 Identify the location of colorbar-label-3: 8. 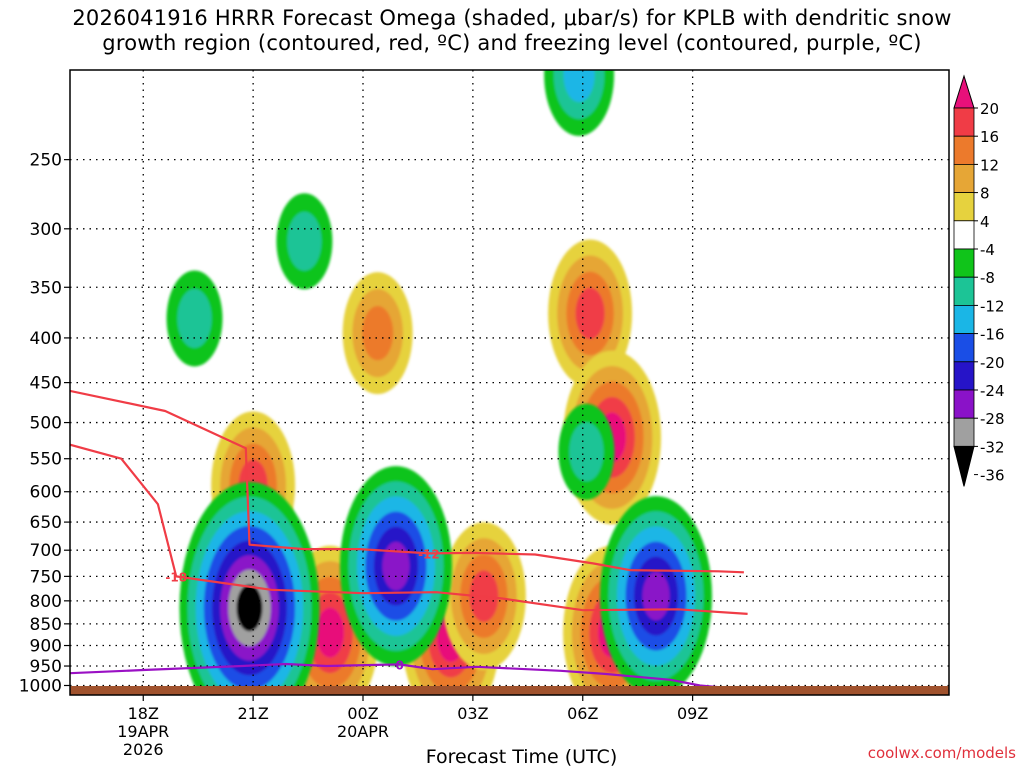
(985, 194).